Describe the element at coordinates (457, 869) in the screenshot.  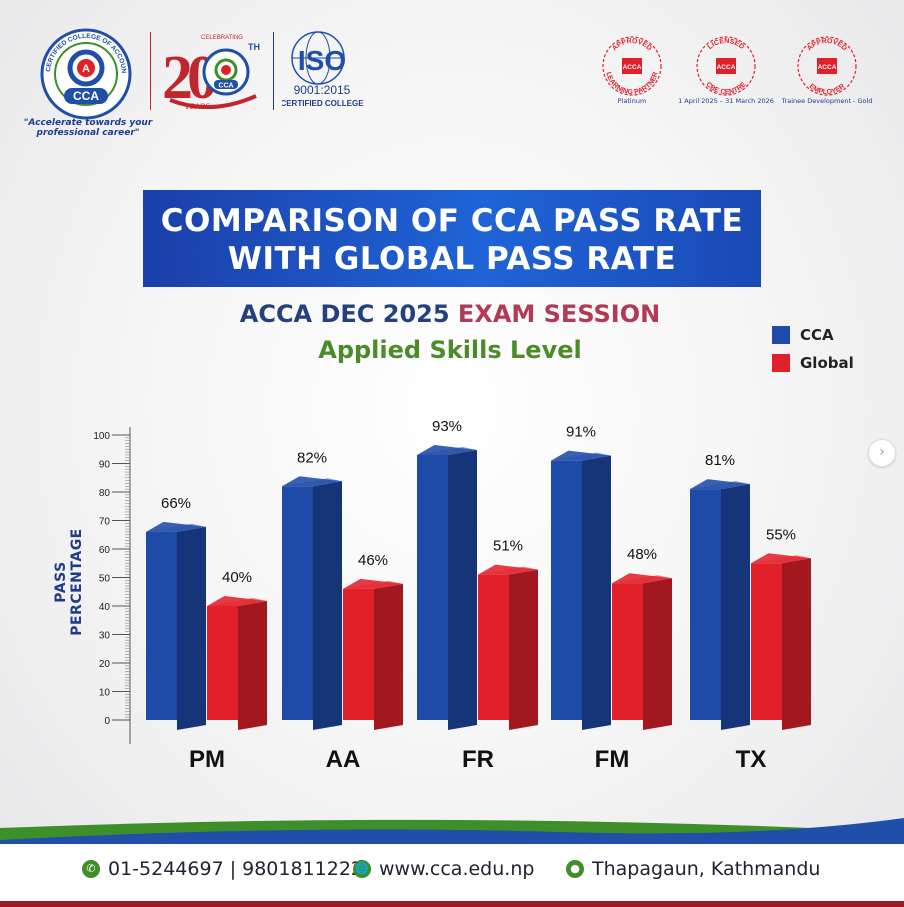
I see `website-url: www.cca.edu.np` at that location.